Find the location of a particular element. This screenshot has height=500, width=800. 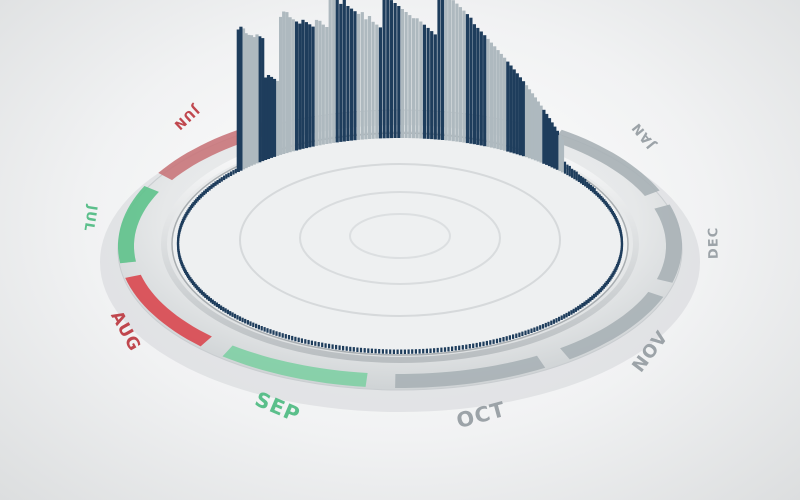

month-label-jun: JUN is located at coordinates (186, 117).